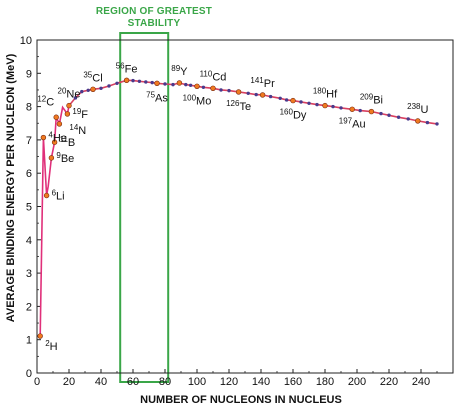  Describe the element at coordinates (190, 97) in the screenshot. I see `nuclide-mass-number: 100` at that location.